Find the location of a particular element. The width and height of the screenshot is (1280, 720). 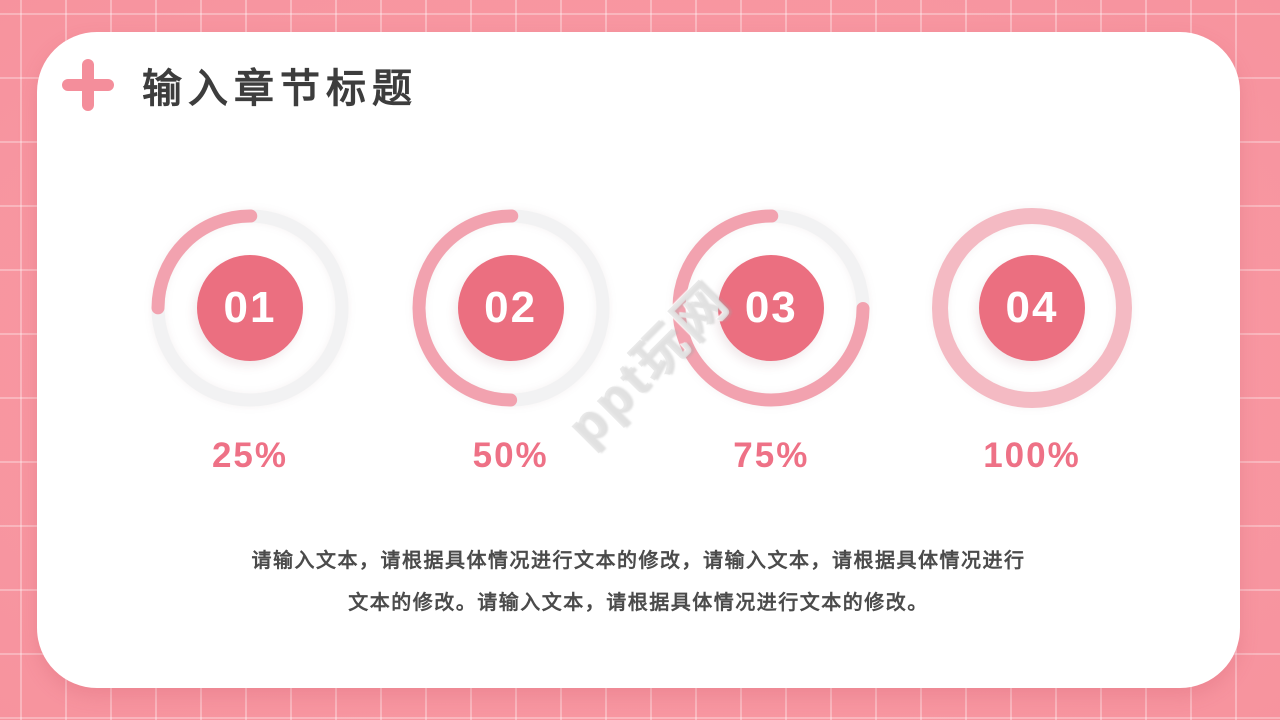

percent-label: 75% is located at coordinates (771, 455).